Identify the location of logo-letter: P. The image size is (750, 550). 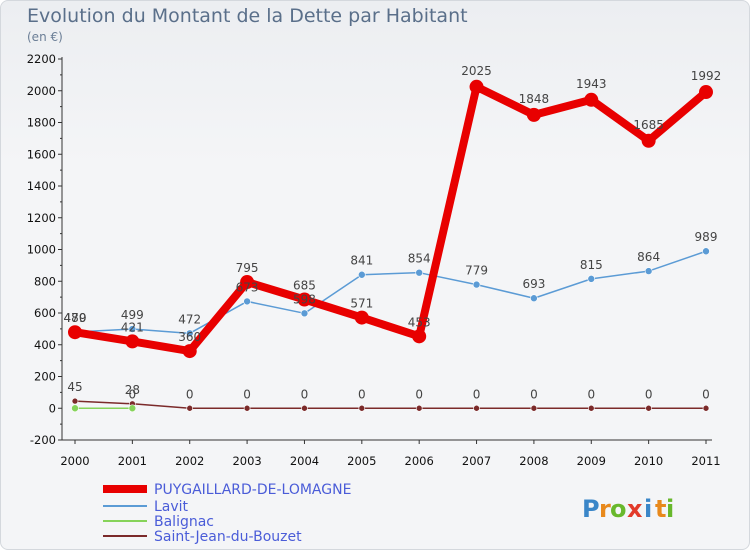
(591, 509).